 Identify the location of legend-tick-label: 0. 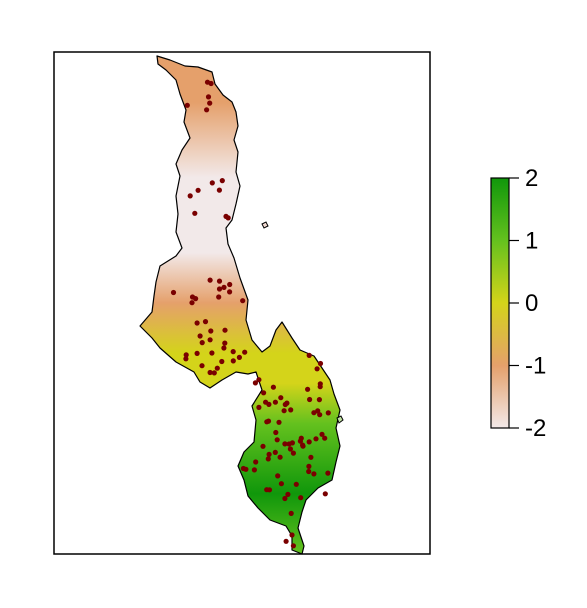
(531, 303).